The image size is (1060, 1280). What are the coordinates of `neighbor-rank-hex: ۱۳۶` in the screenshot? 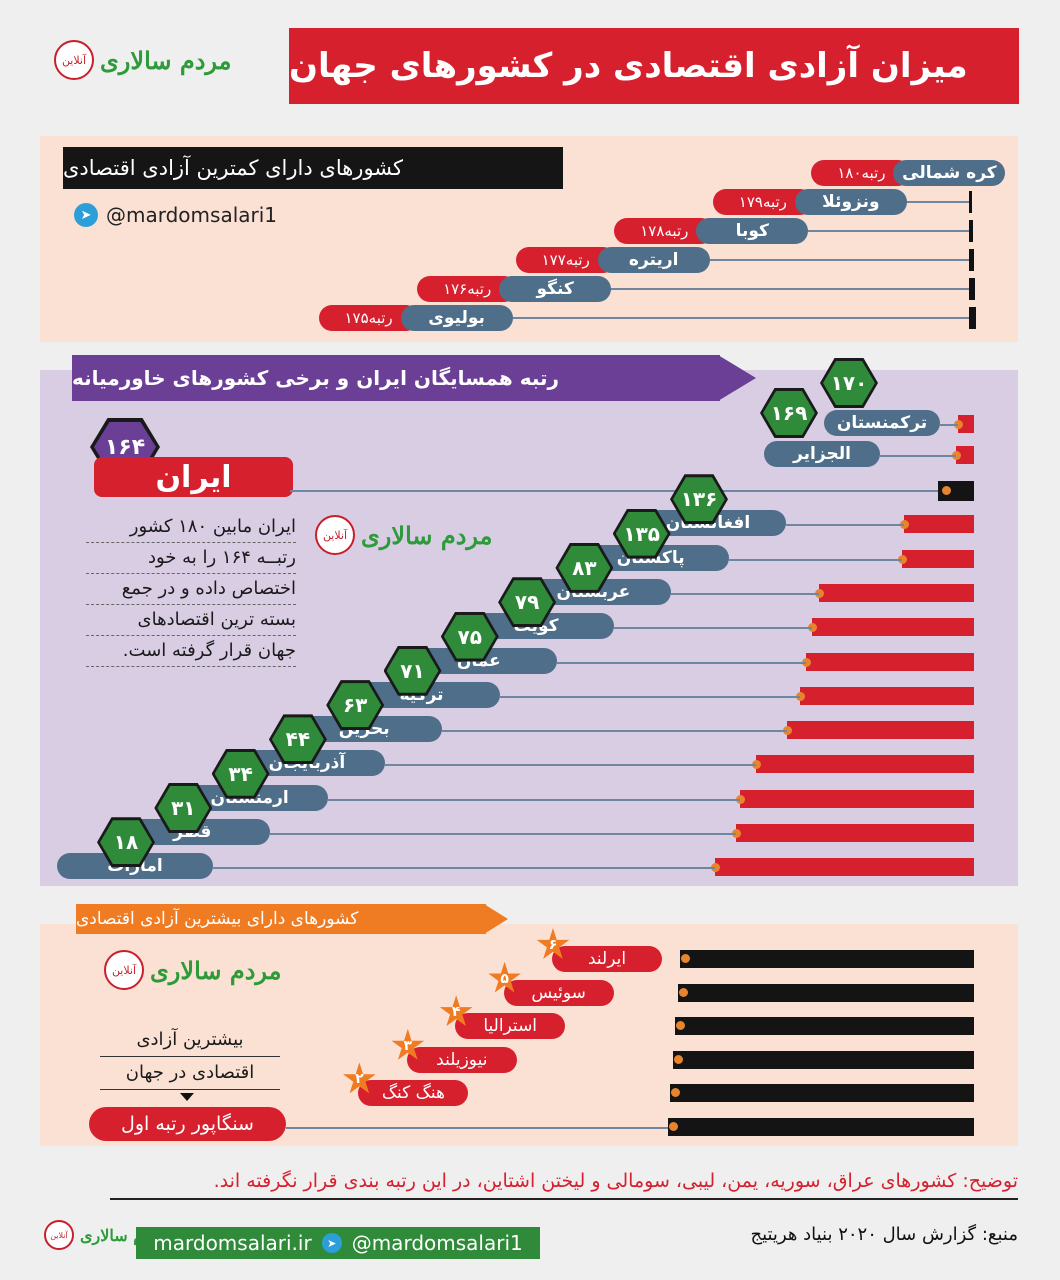 It's located at (699, 499).